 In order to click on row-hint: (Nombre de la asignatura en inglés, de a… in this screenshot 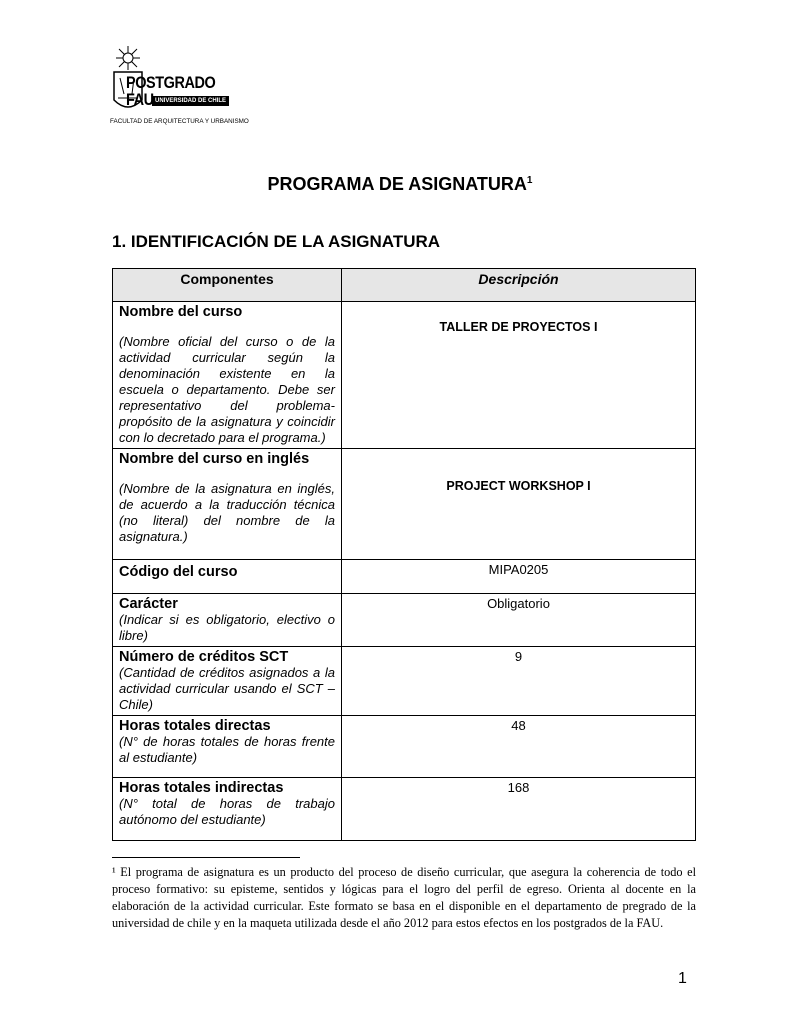, I will do `click(227, 512)`.